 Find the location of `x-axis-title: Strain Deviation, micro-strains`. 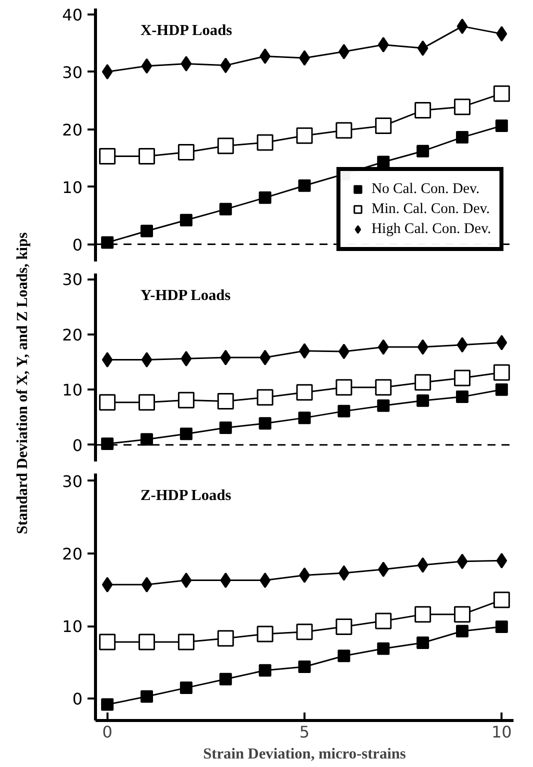

x-axis-title: Strain Deviation, micro-strains is located at coordinates (304, 754).